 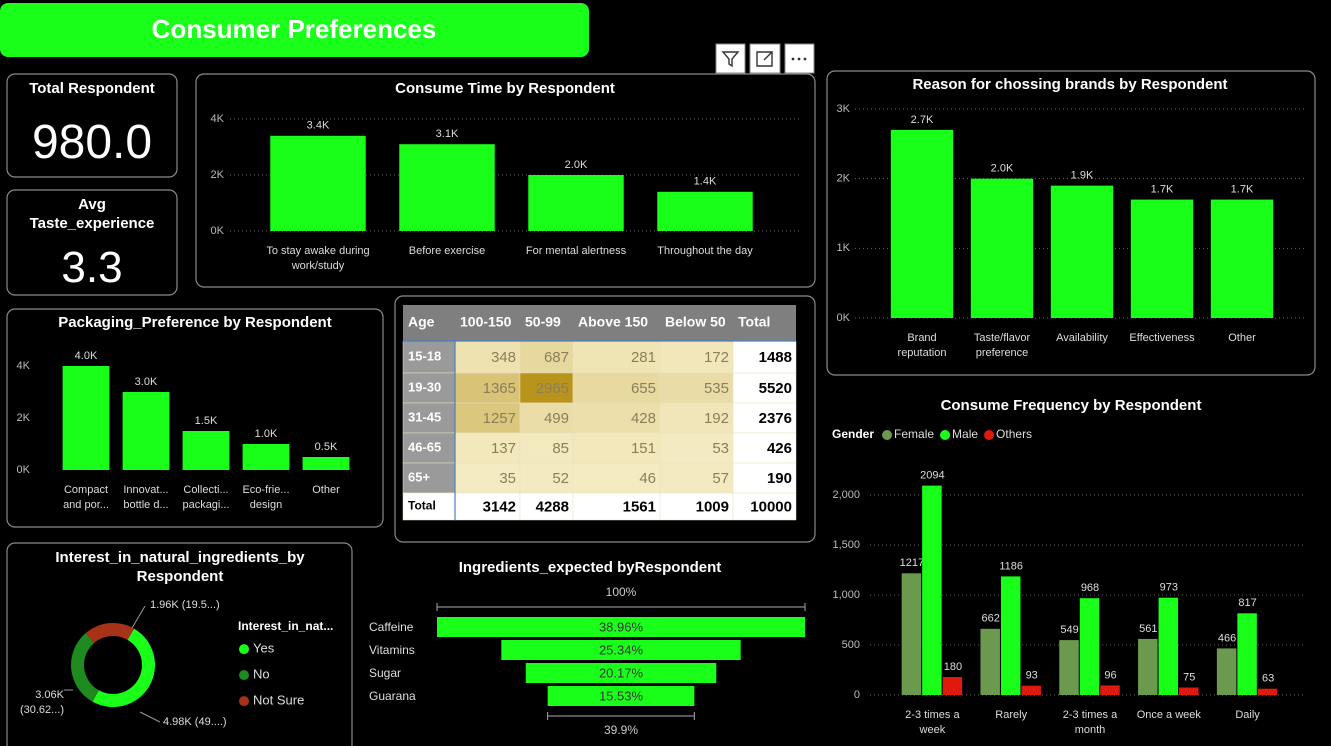 What do you see at coordinates (424, 416) in the screenshot?
I see `row-header: 31-45` at bounding box center [424, 416].